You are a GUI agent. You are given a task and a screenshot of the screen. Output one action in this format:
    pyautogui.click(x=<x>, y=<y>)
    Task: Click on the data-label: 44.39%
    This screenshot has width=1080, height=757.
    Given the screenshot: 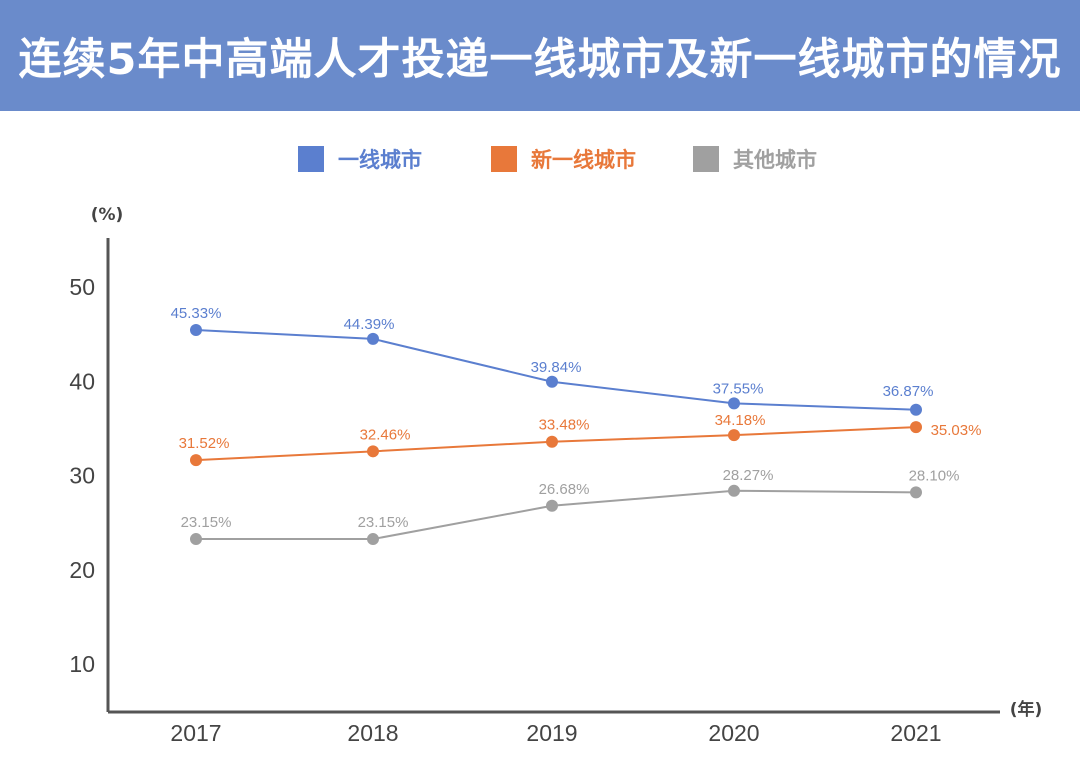 What is the action you would take?
    pyautogui.click(x=369, y=324)
    